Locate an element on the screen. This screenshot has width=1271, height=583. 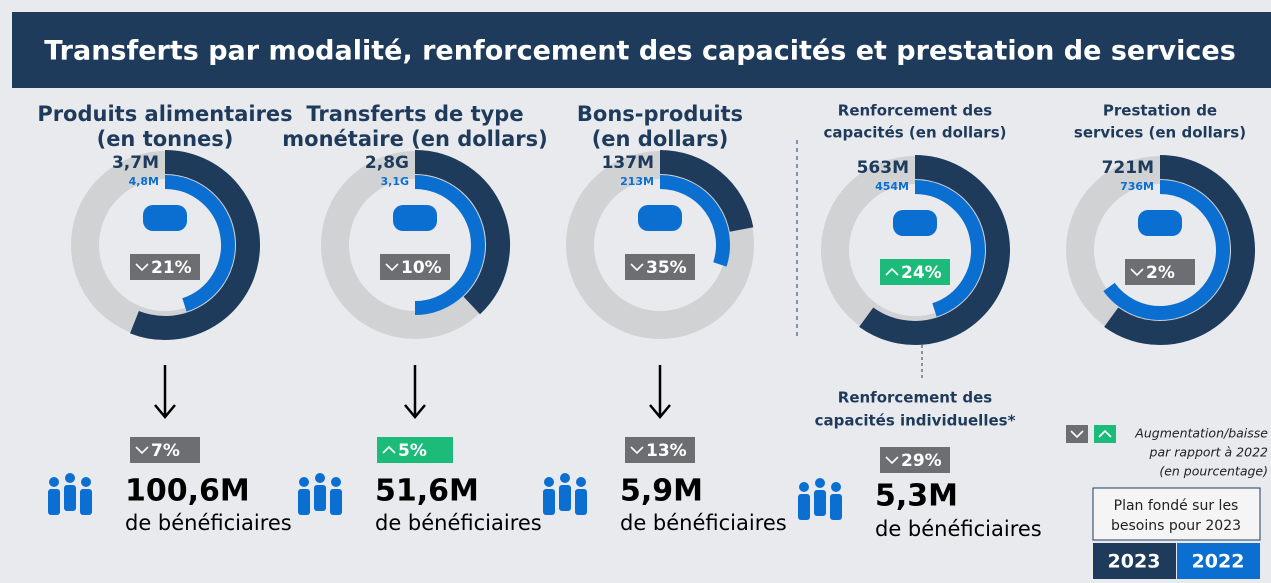
year-label: 2022 is located at coordinates (1218, 562).